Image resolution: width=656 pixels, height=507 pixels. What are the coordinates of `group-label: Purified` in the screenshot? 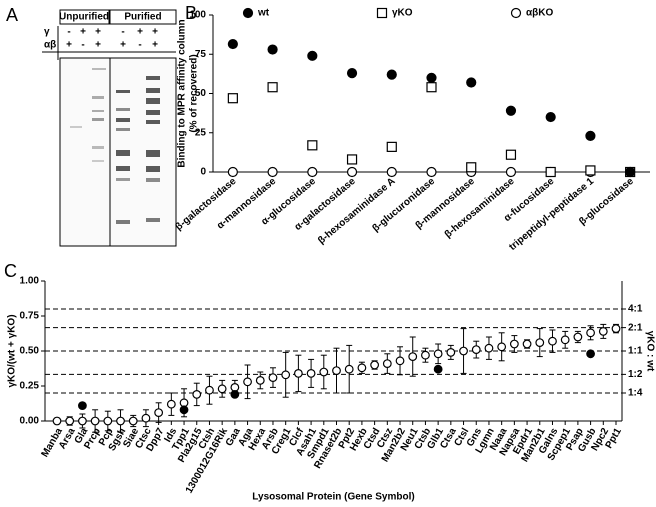 It's located at (142, 17).